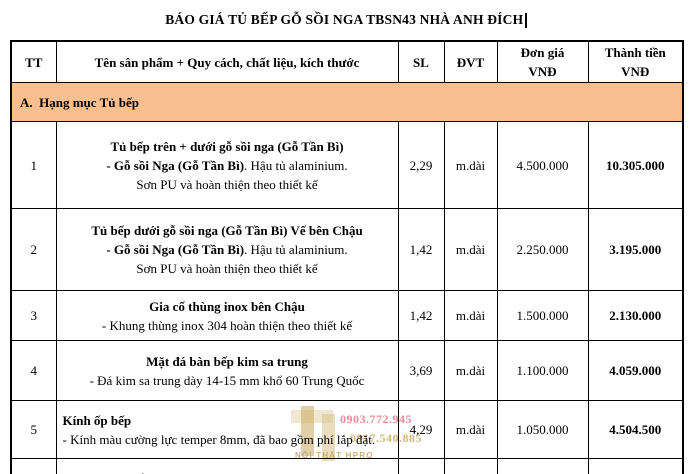  I want to click on cell-tt: 3, so click(33, 315).